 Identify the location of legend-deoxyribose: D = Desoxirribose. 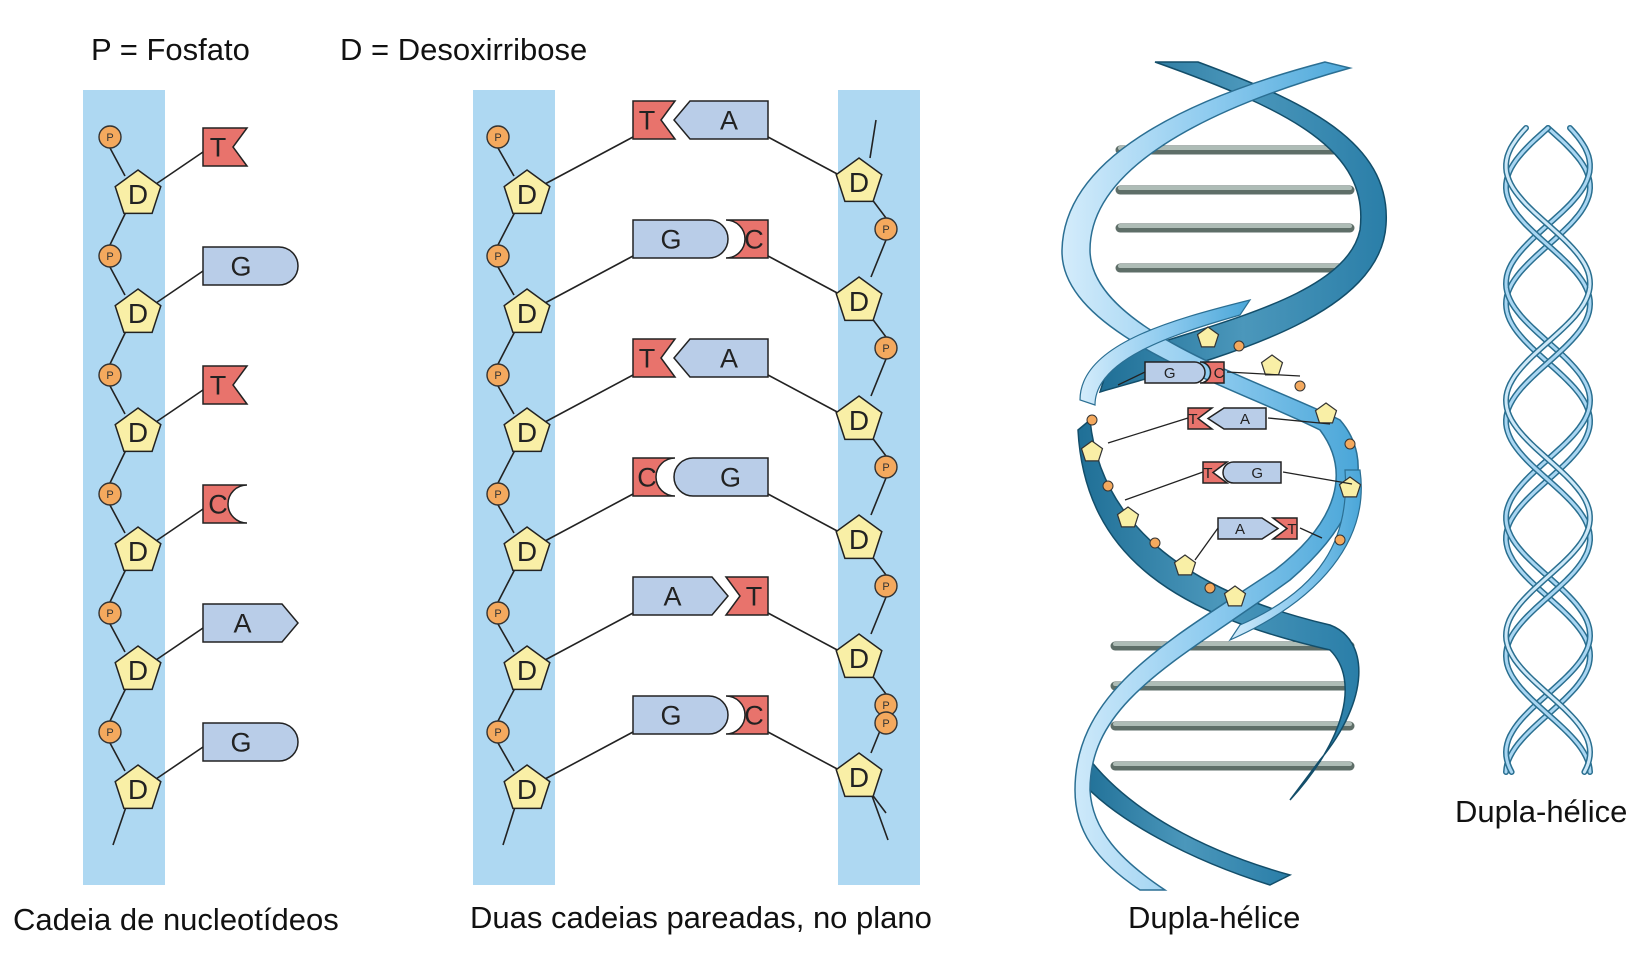
(463, 49).